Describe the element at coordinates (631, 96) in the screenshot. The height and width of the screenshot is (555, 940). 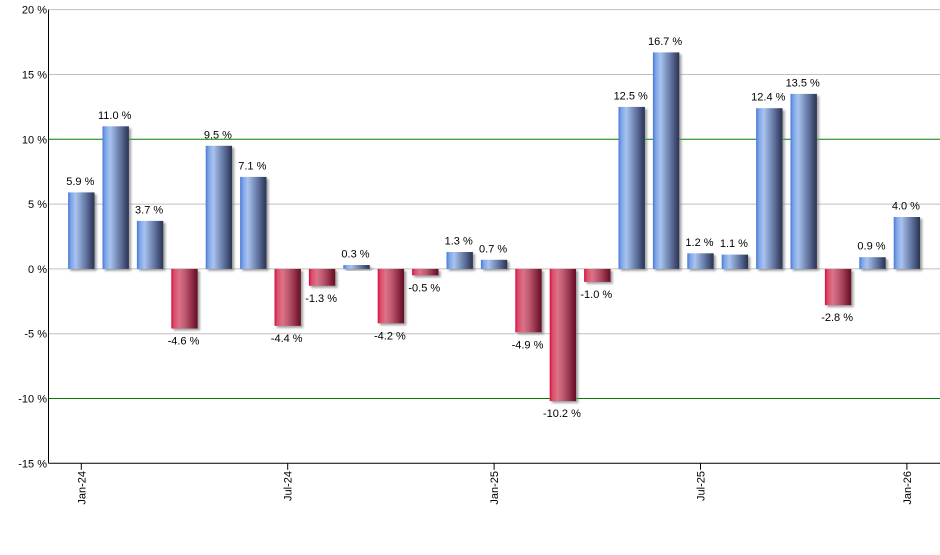
I see `svg-text: 12.5 %` at that location.